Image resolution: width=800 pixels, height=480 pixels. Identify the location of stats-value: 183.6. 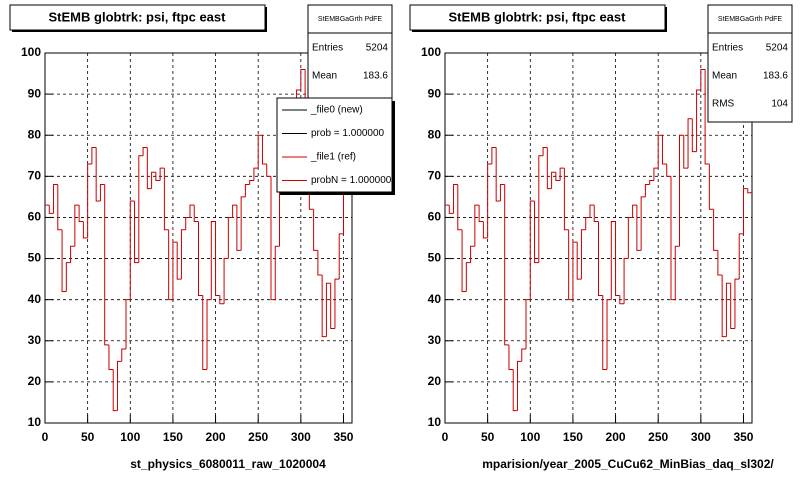
(375, 76).